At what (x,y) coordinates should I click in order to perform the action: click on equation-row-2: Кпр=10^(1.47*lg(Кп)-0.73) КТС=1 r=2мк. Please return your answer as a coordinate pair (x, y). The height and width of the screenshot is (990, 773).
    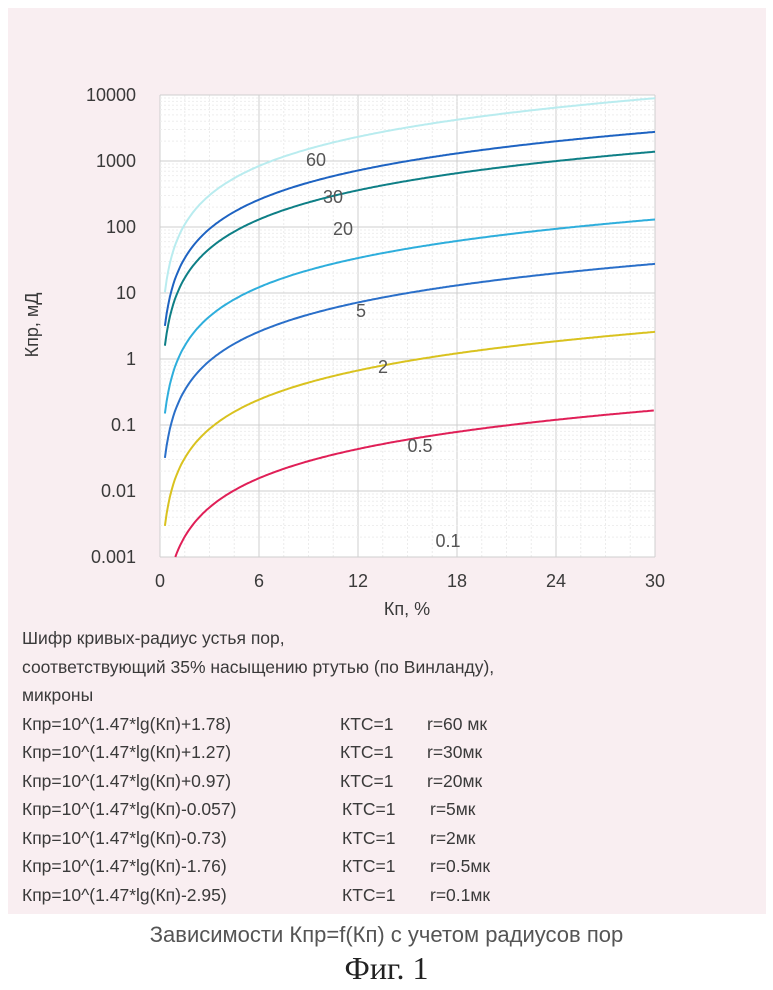
    Looking at the image, I should click on (392, 838).